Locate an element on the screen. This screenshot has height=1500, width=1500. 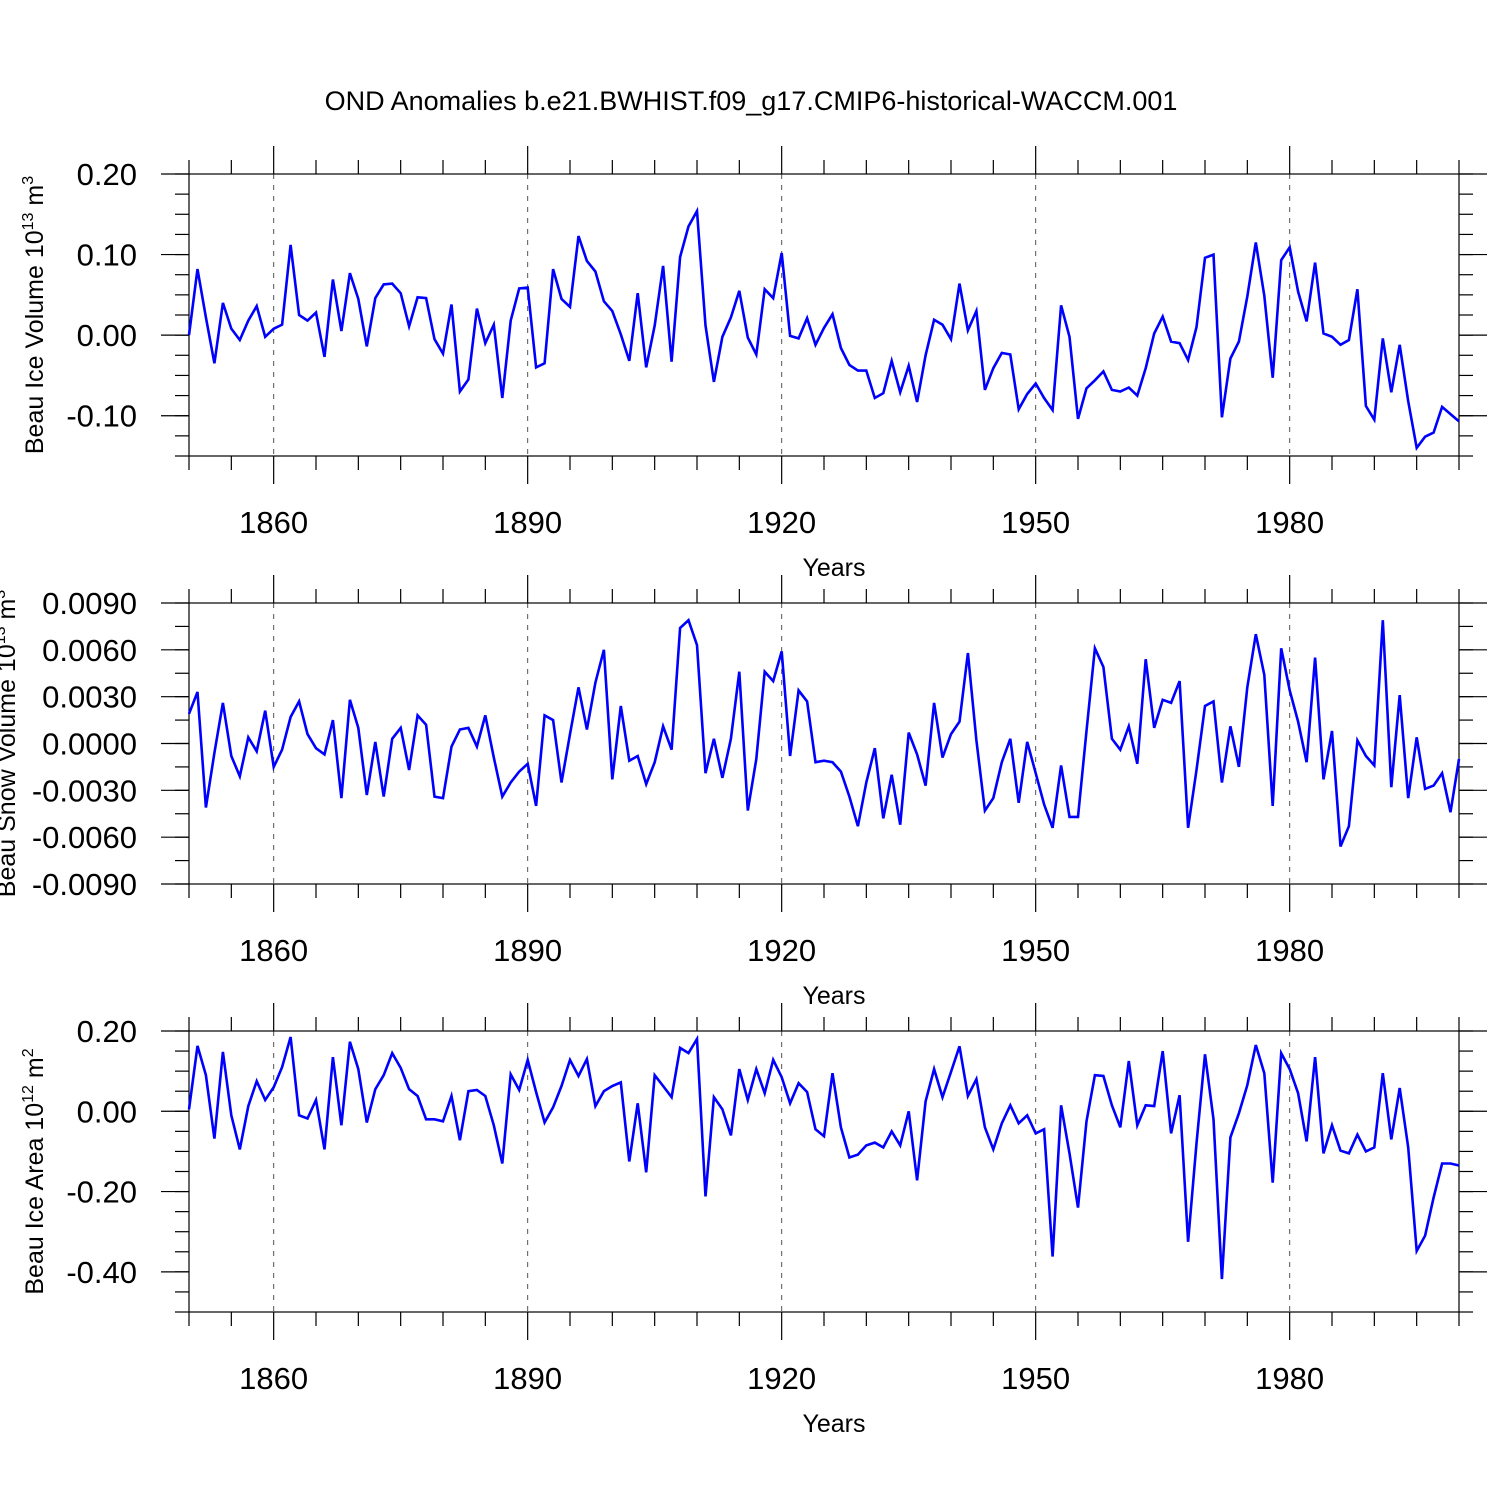
y-tick-label: -0.20 is located at coordinates (101, 1192).